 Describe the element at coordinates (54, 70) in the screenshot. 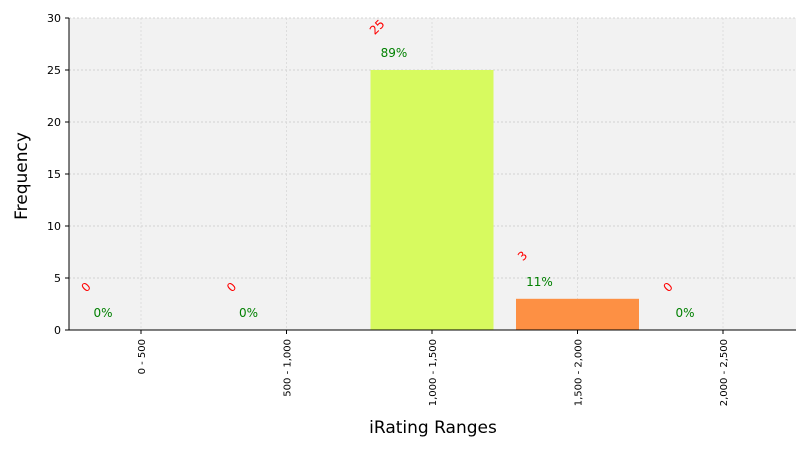

I see `y-tick-label: 25` at that location.